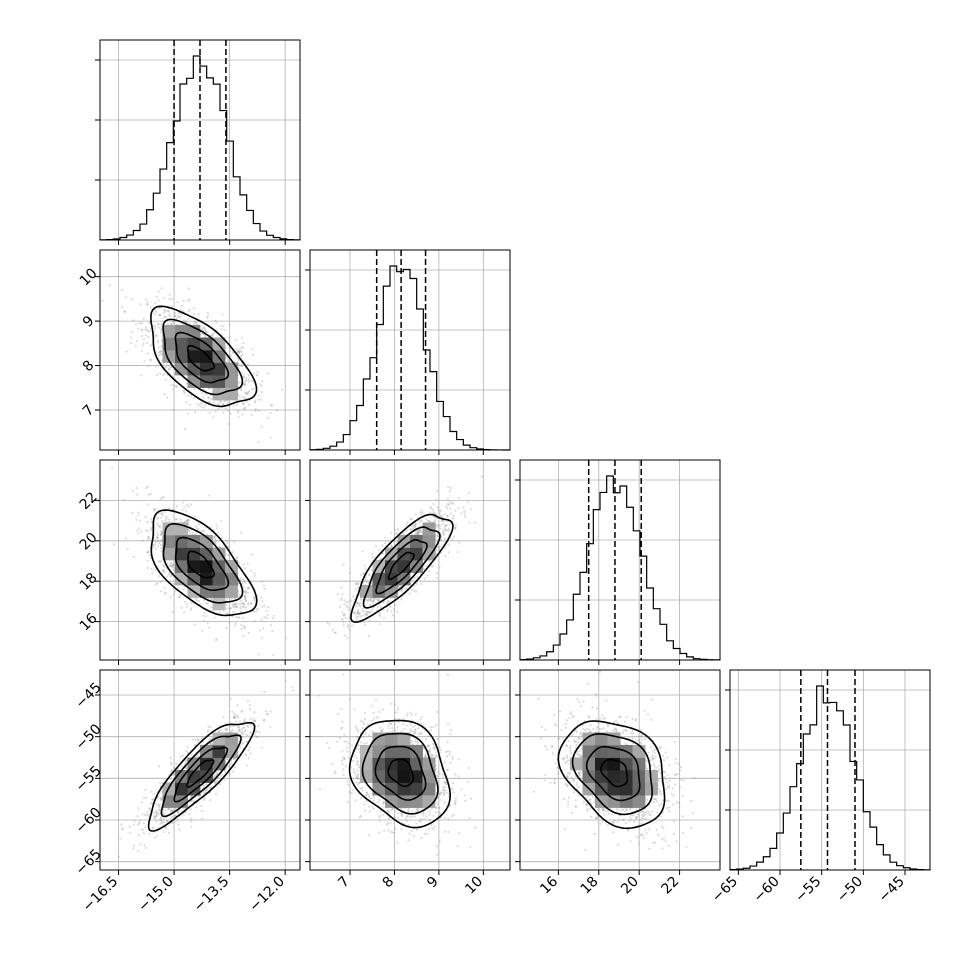  I want to click on contour-2sigma, so click(402, 568).